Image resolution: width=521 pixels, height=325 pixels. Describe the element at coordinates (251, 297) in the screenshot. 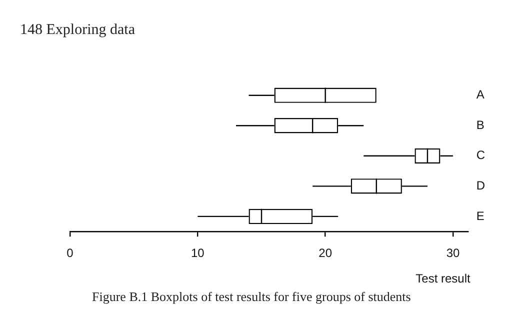

I see `text: Figure B.1 Boxplots of test results for five groups of students` at that location.